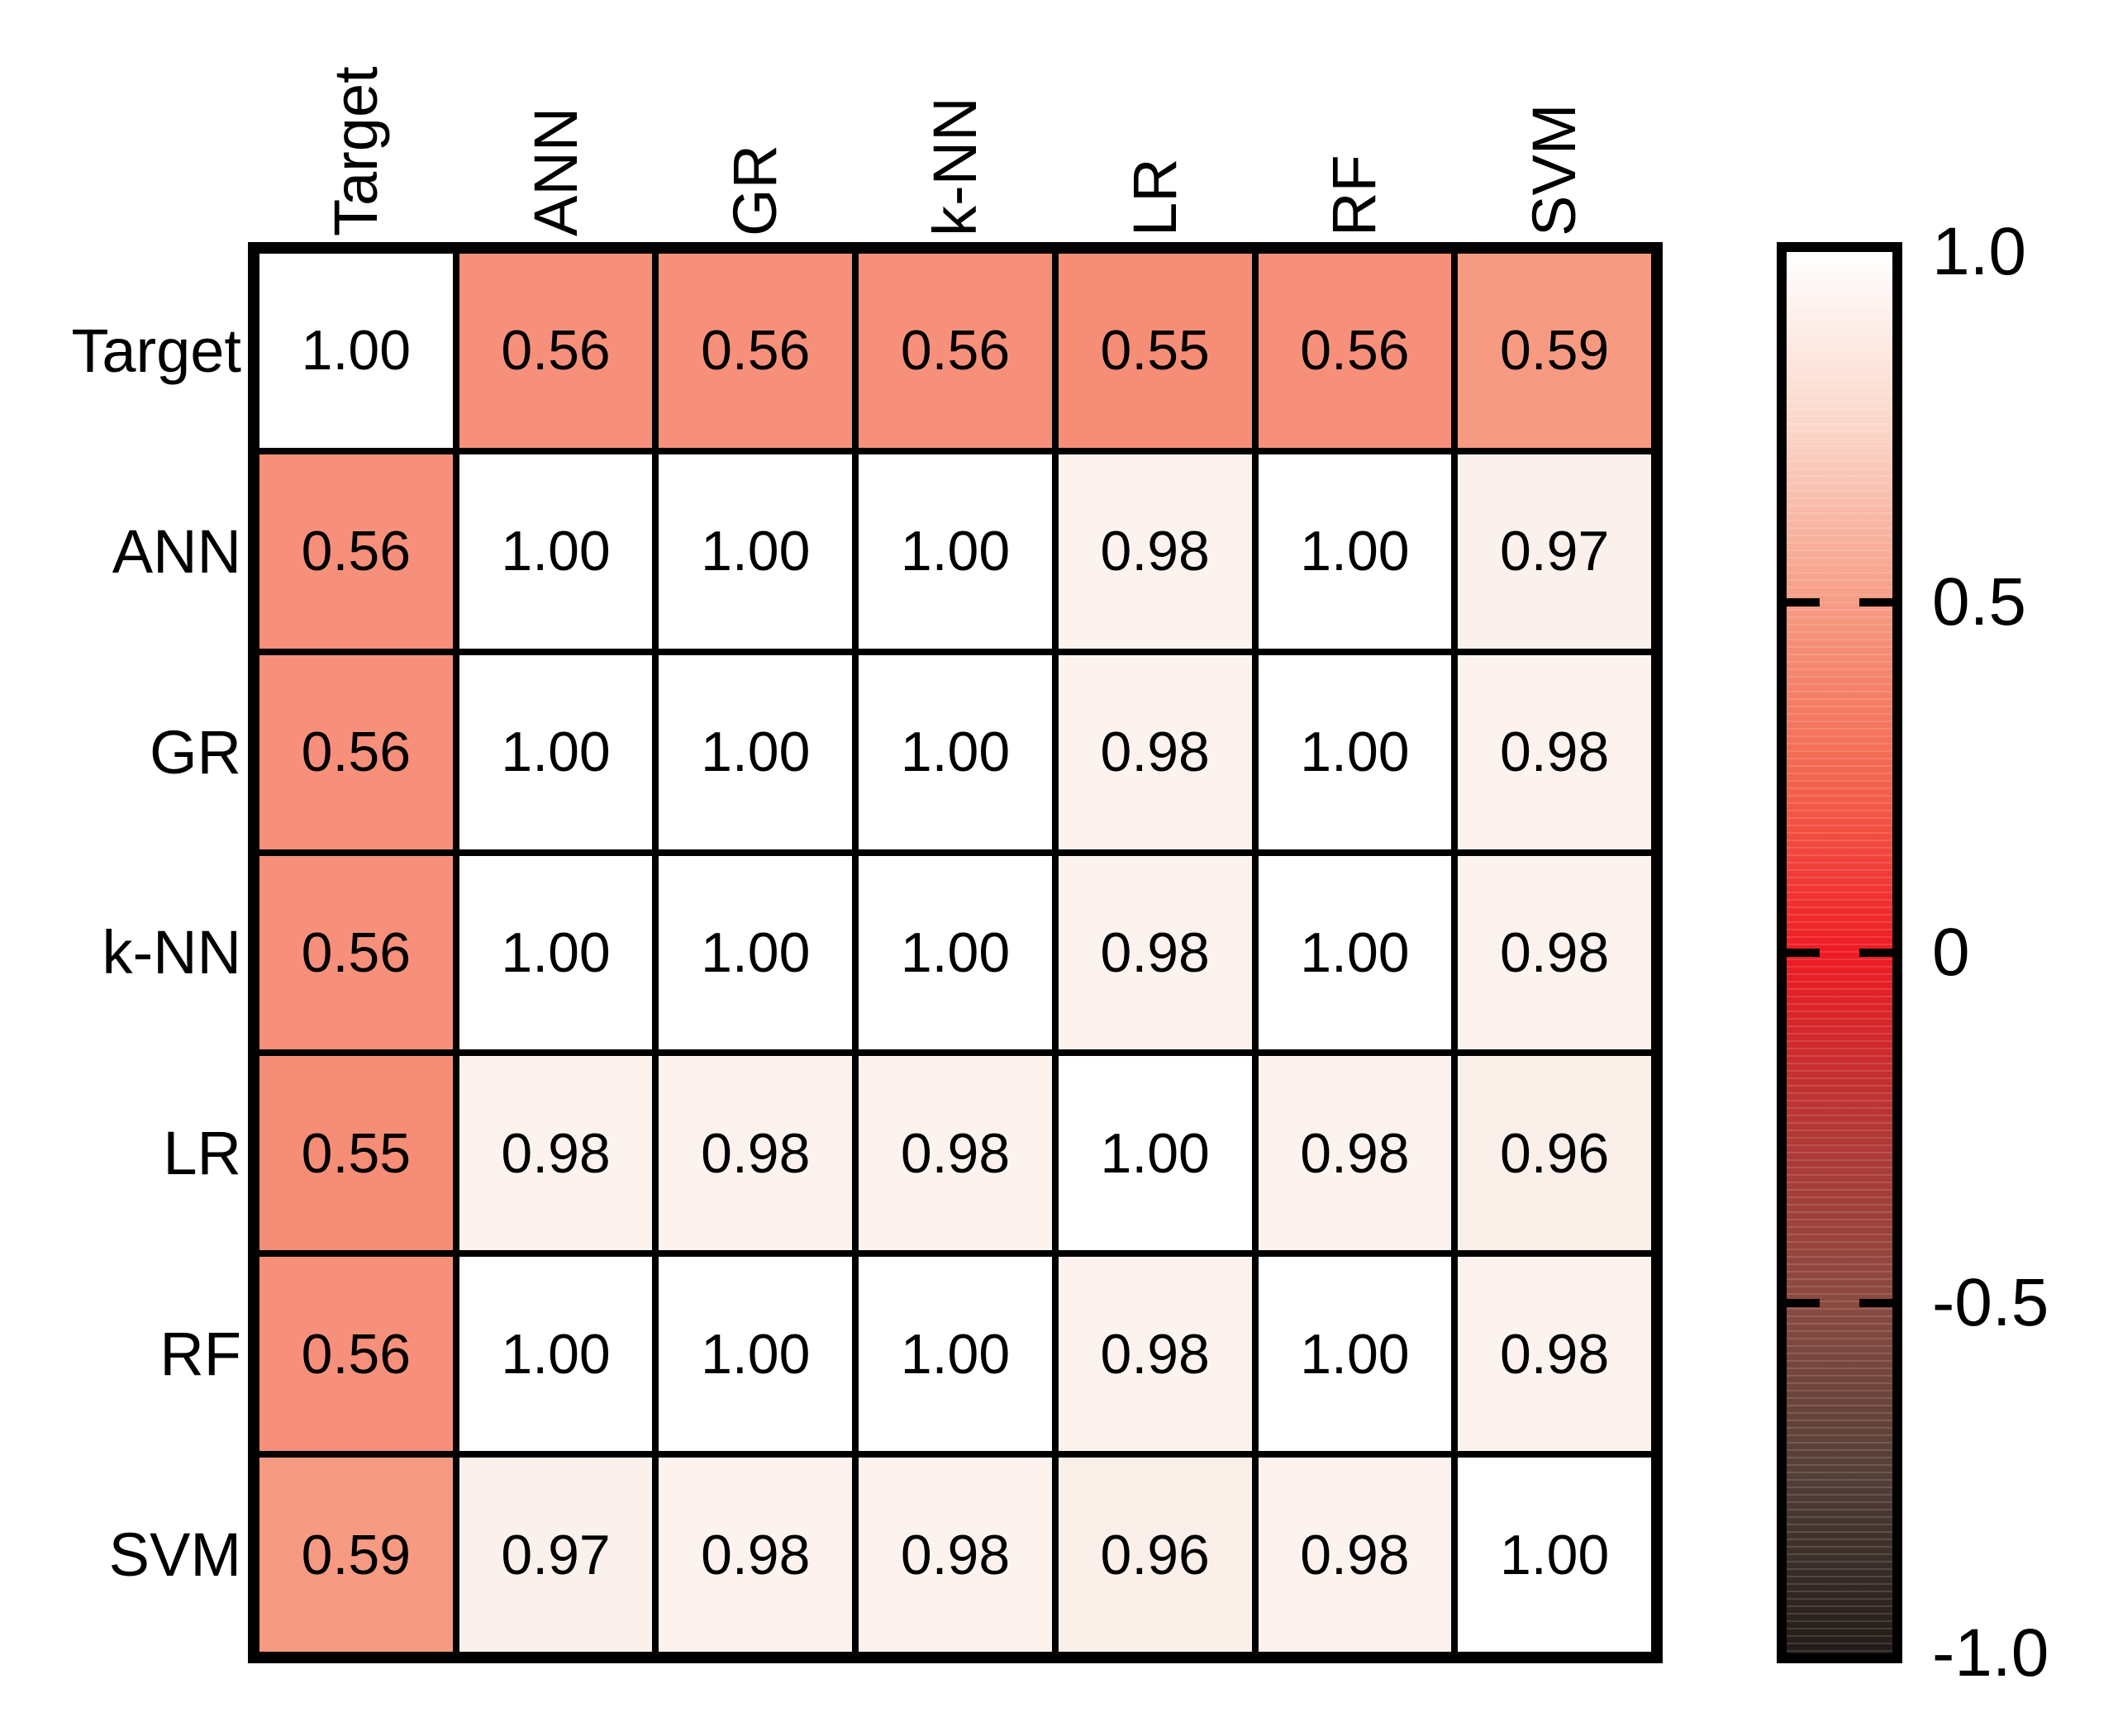 Image resolution: width=2118 pixels, height=1736 pixels. What do you see at coordinates (1554, 552) in the screenshot?
I see `heatmap-cell-ANN-SVM: 0.97` at bounding box center [1554, 552].